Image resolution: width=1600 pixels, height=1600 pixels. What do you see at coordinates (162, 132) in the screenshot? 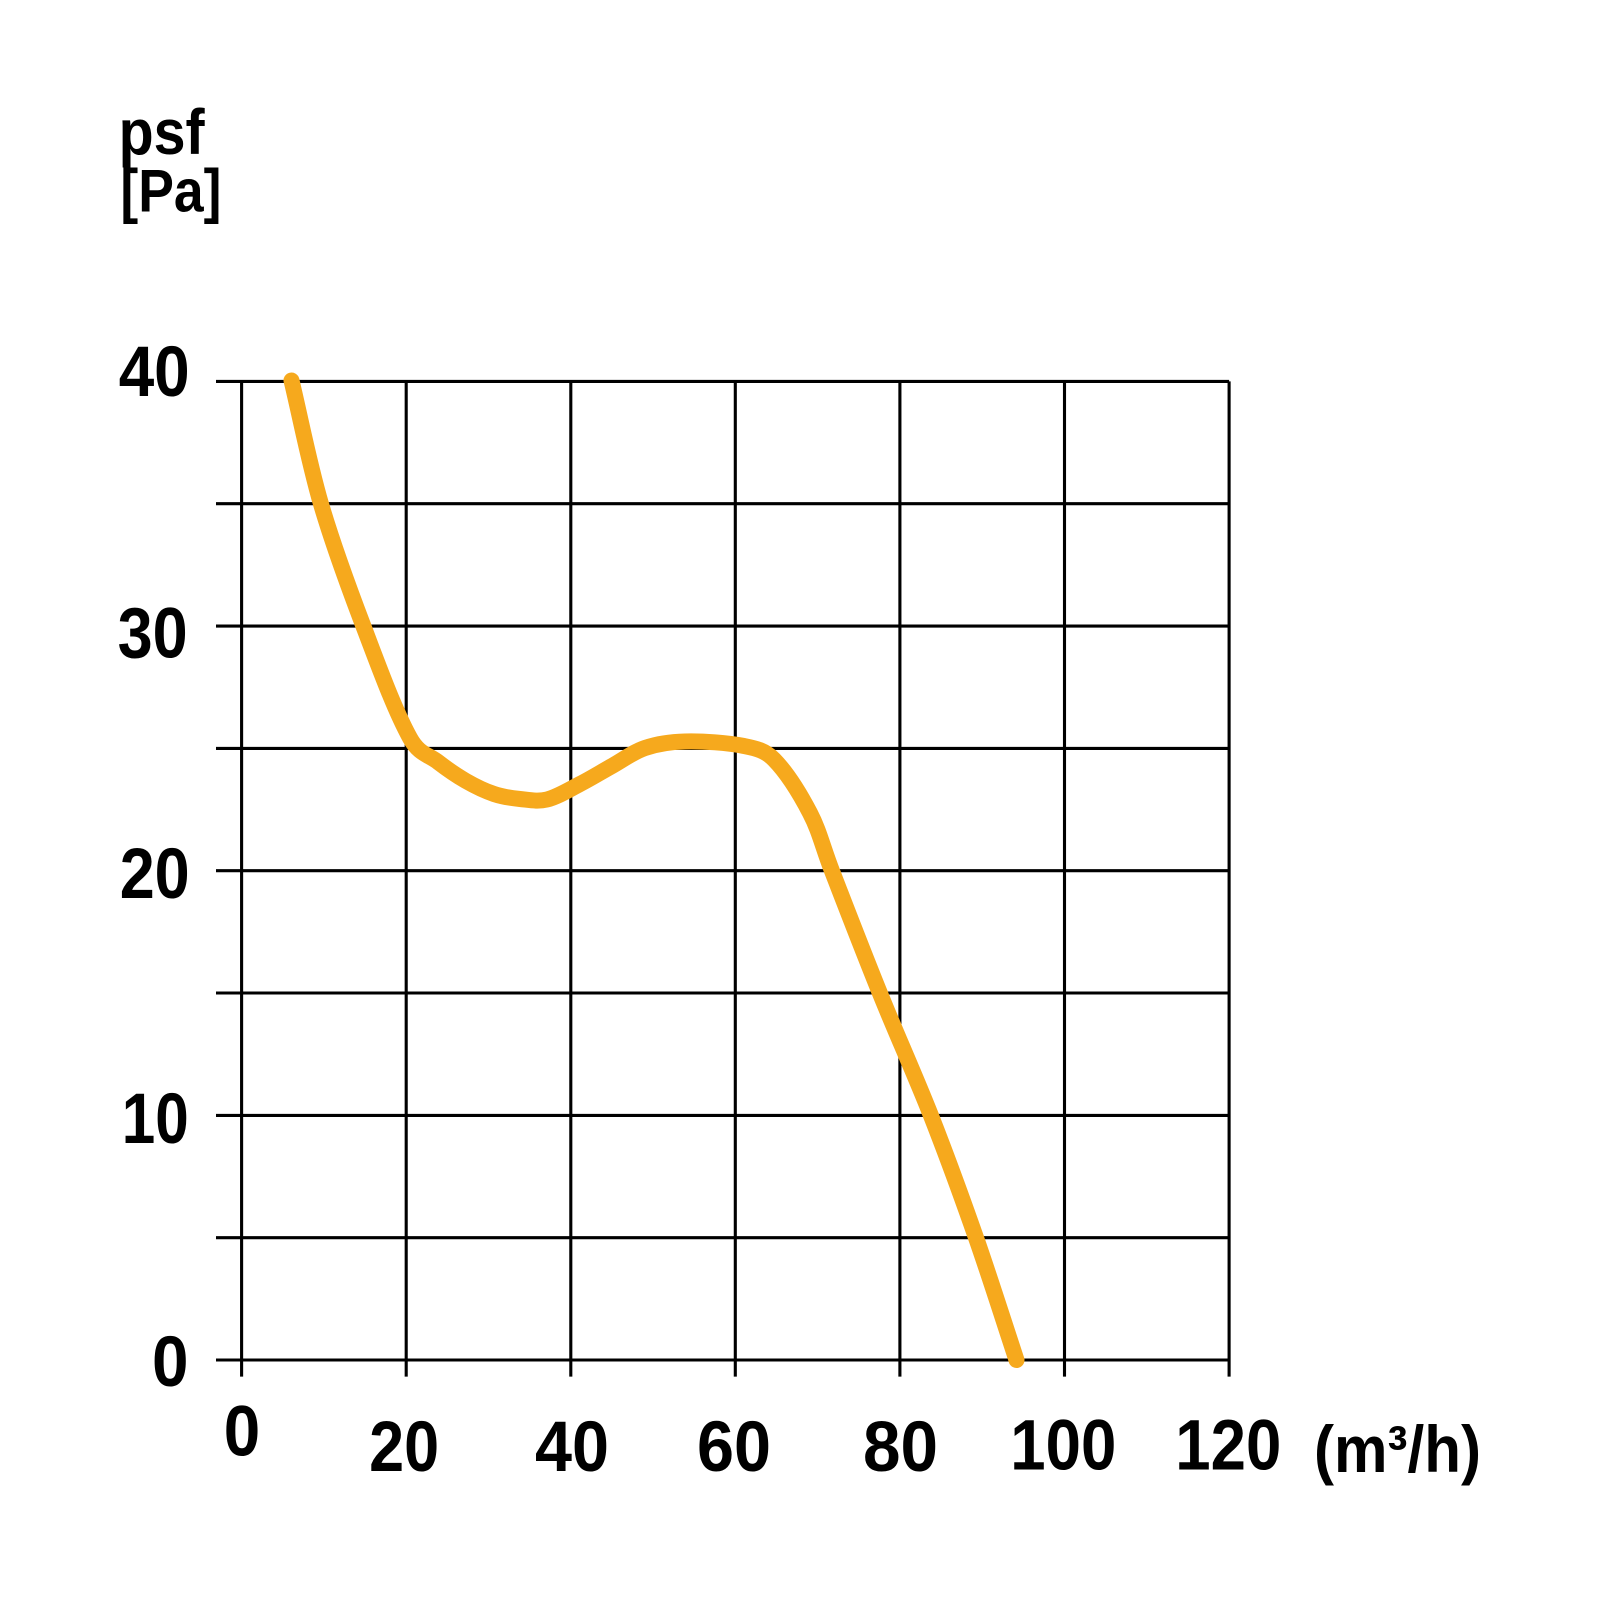
I see `svg-text: psf` at bounding box center [162, 132].